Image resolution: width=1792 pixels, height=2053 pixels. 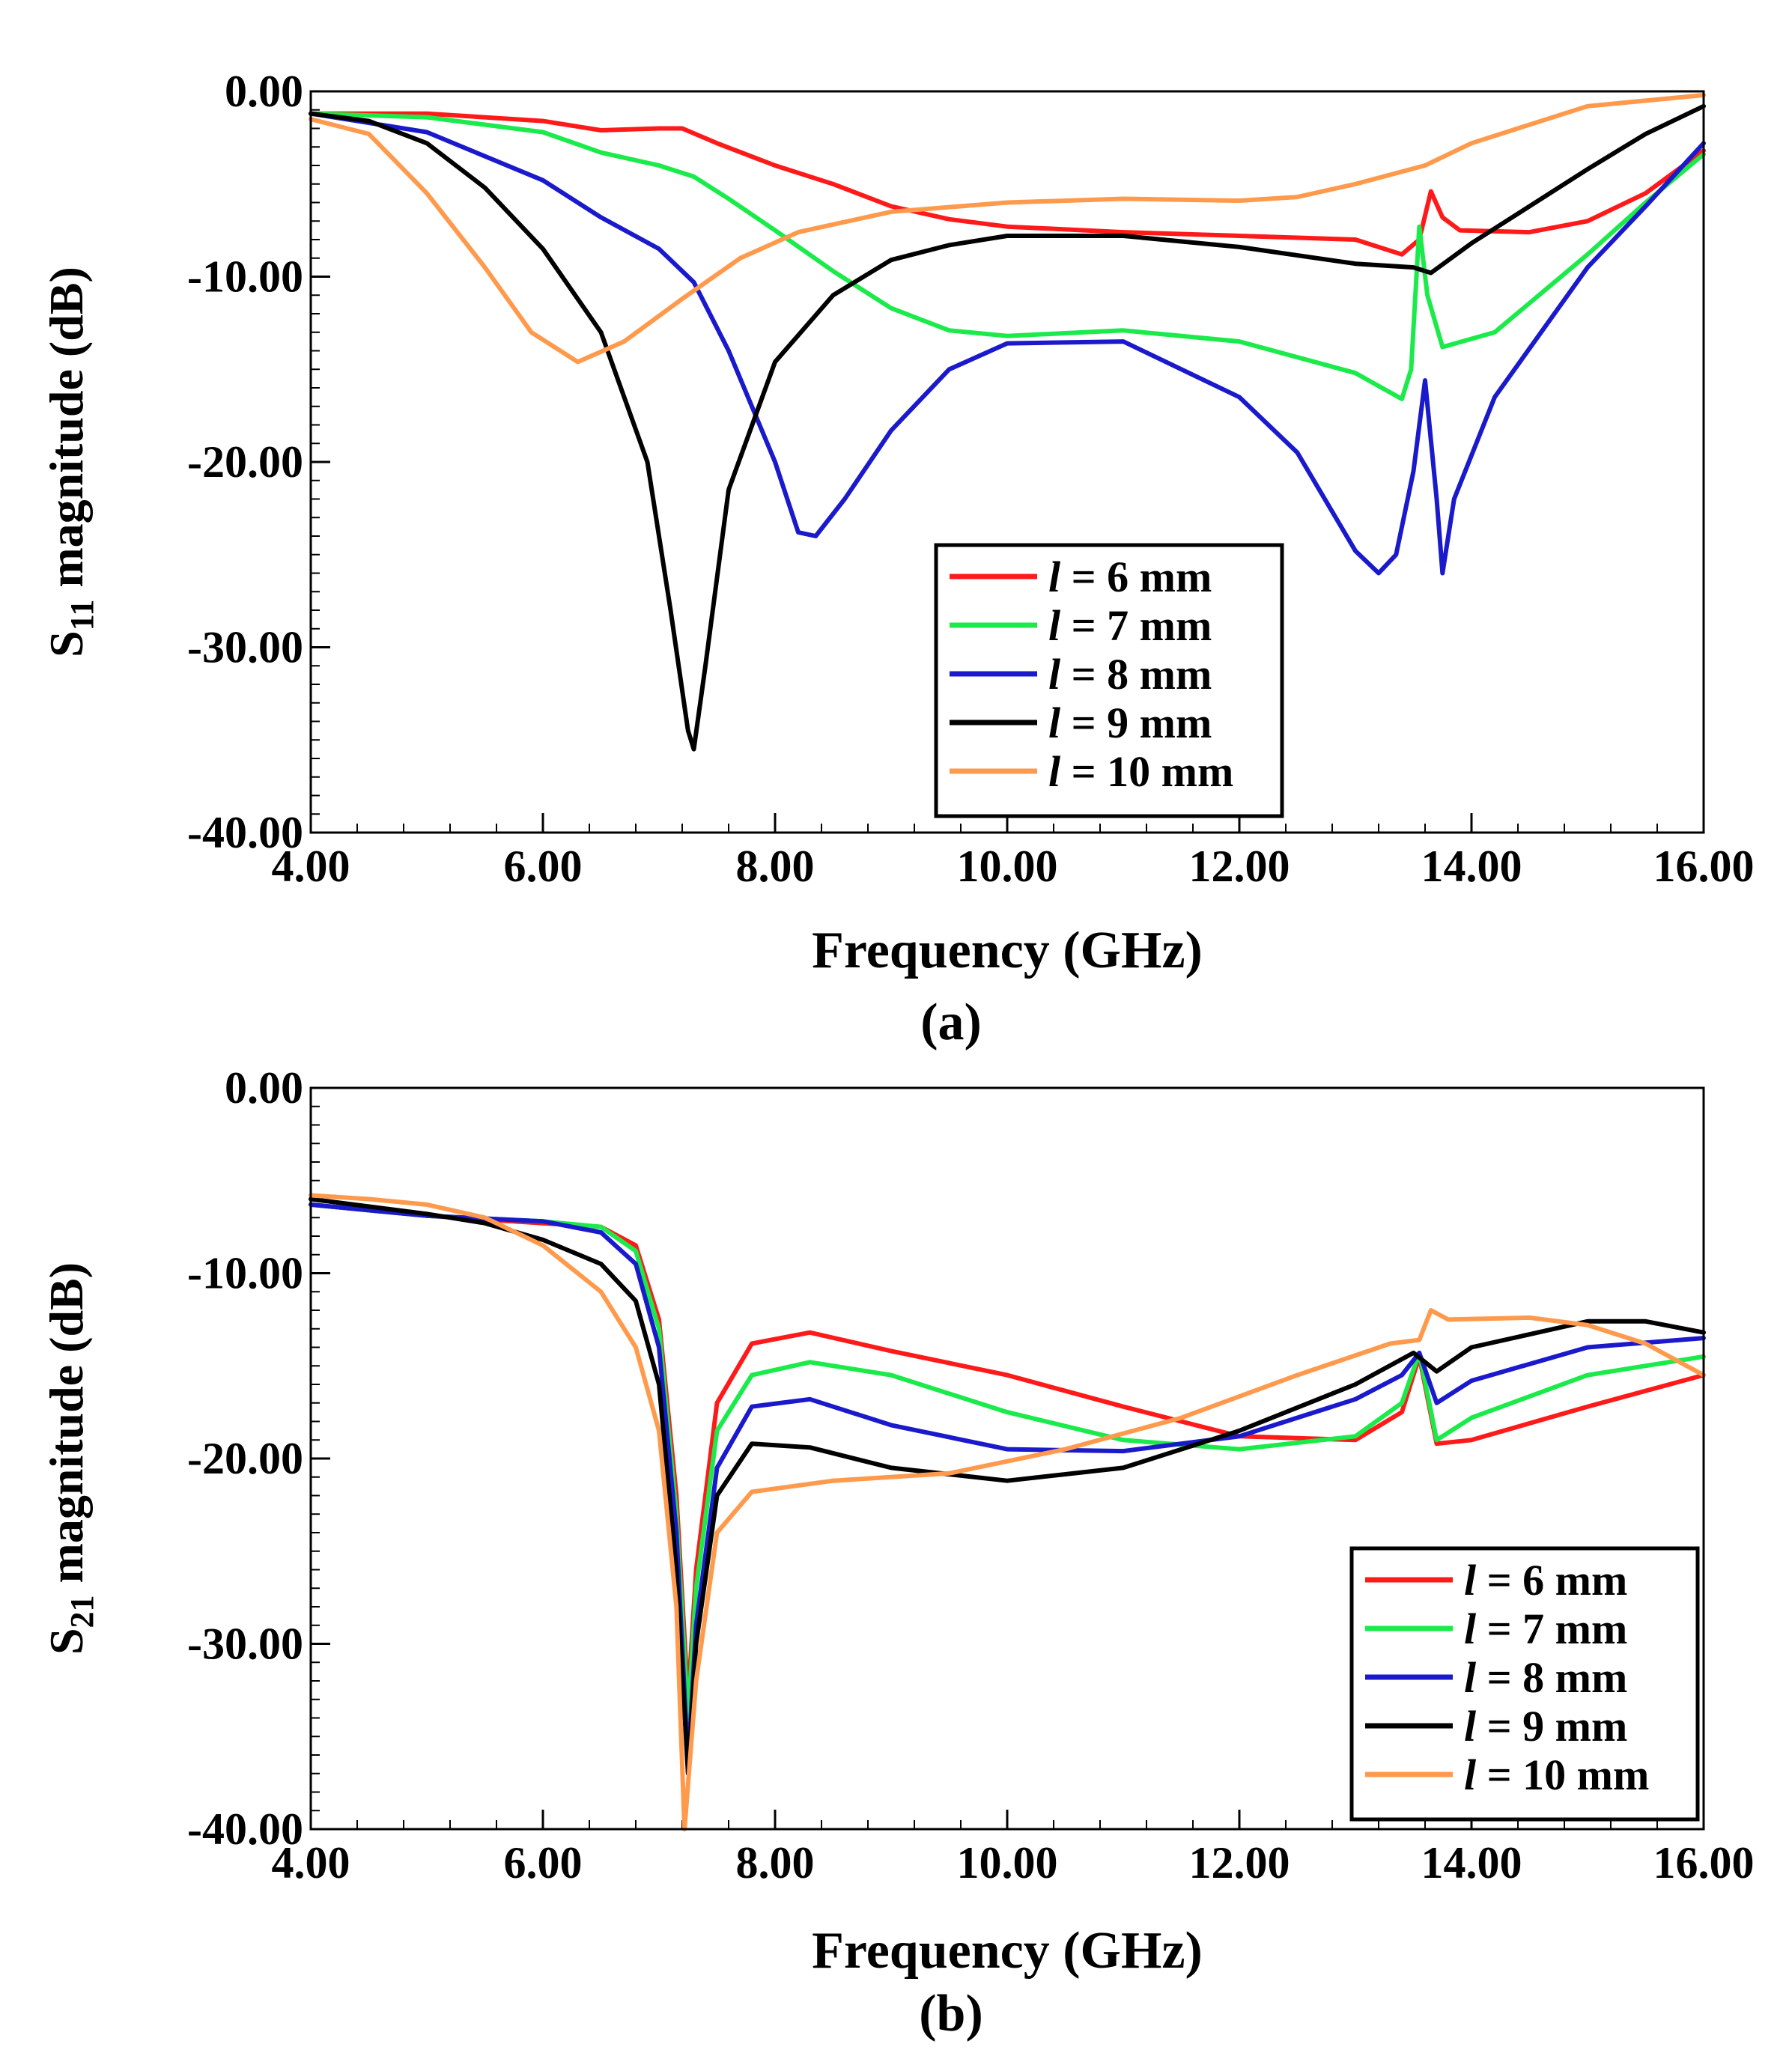 I want to click on y-axis-label-rest-b: magnitude (dB), so click(x=66, y=1429).